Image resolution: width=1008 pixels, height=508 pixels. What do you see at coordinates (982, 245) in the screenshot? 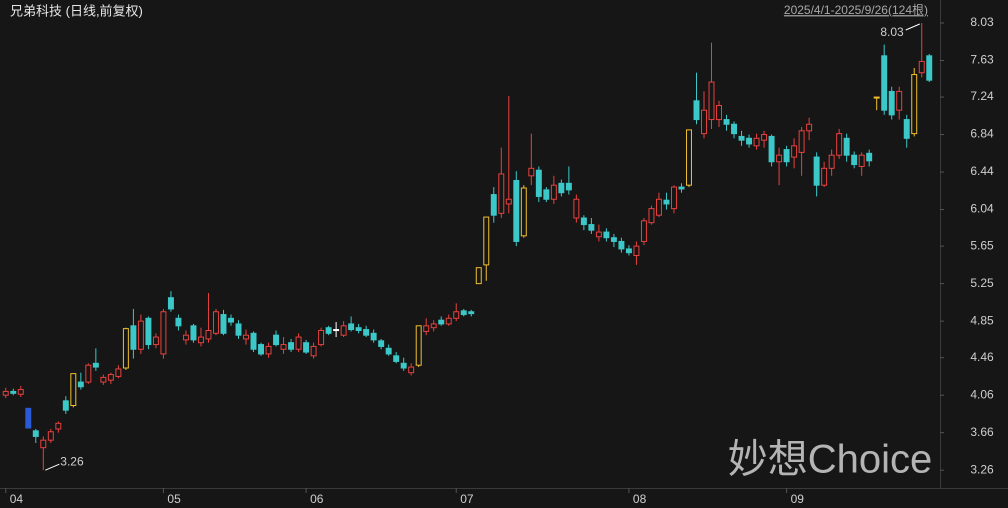
I see `y-tick-label: 5.65` at bounding box center [982, 245].